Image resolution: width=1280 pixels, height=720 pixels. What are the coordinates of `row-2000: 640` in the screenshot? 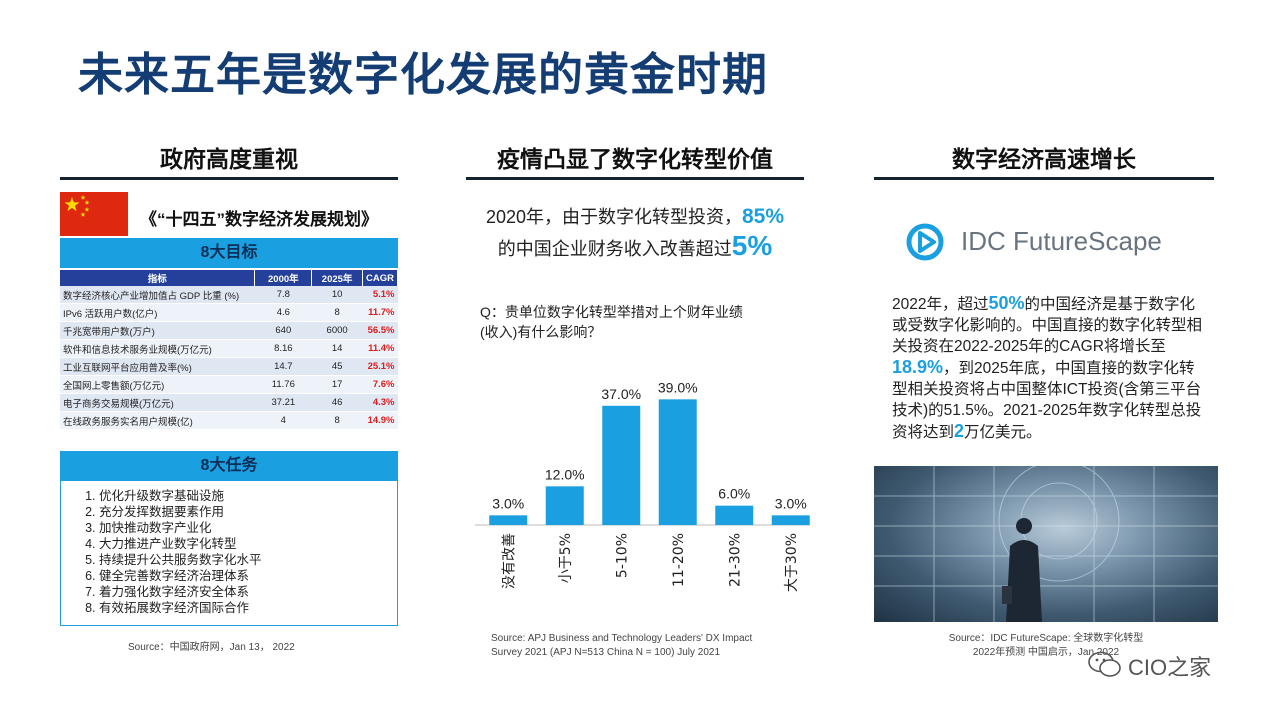 It's located at (283, 330).